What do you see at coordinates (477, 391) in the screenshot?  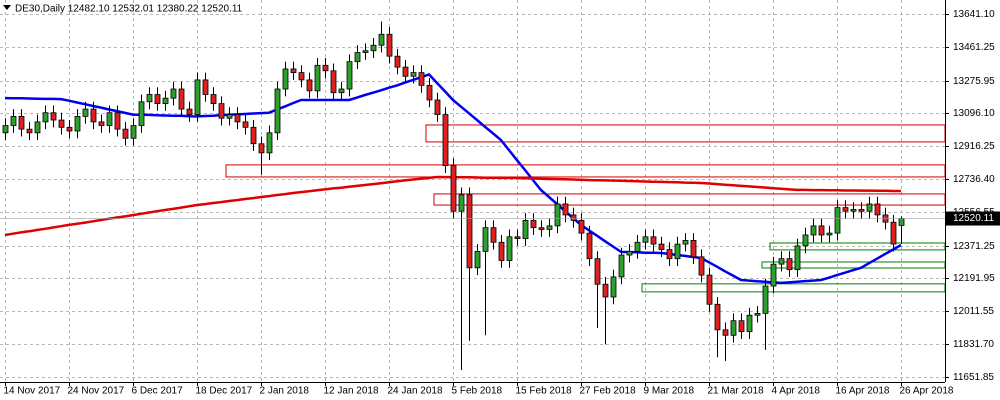 I see `x-tick-label: 5 Feb 2018` at bounding box center [477, 391].